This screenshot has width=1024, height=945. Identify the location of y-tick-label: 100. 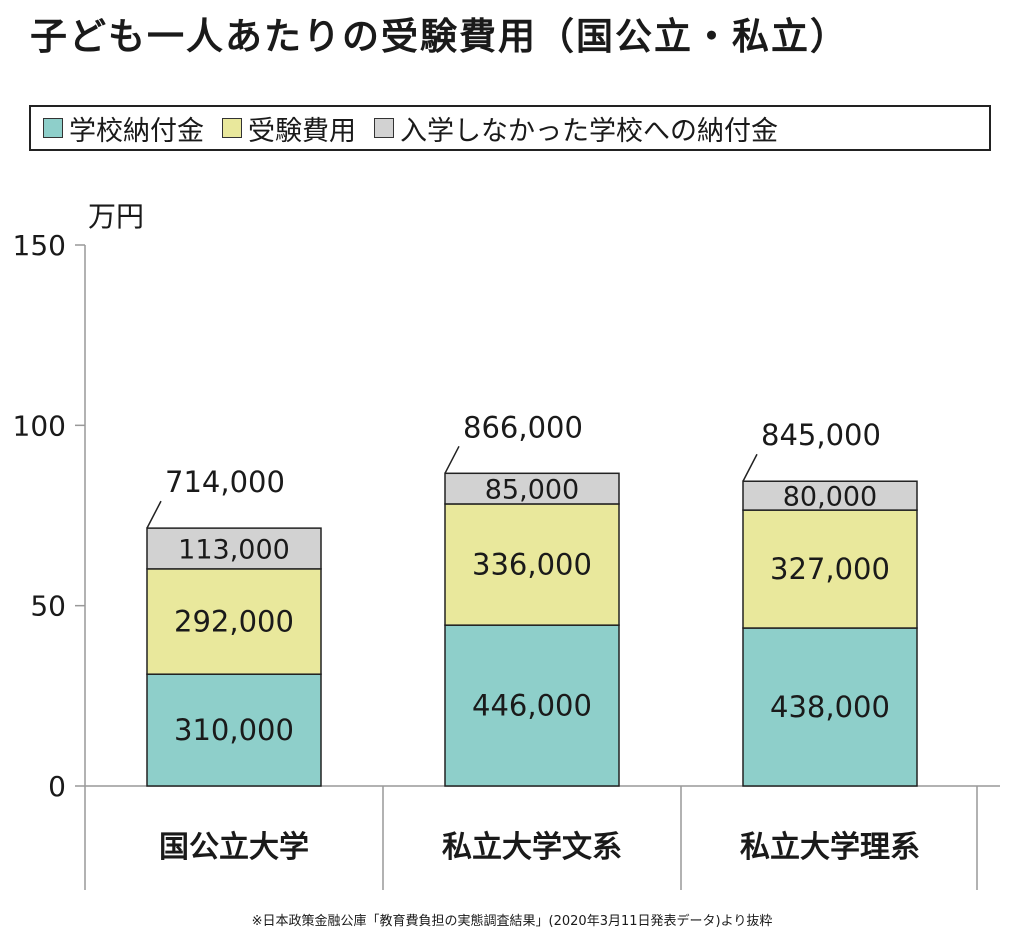
(39, 425).